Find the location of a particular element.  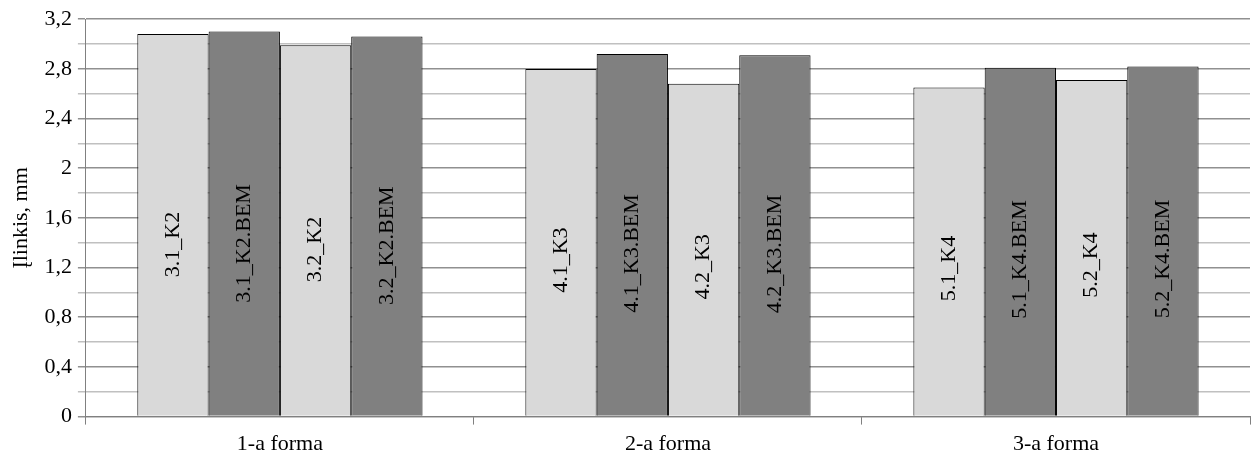

y-tick-label: 0,4 is located at coordinates (58, 365).